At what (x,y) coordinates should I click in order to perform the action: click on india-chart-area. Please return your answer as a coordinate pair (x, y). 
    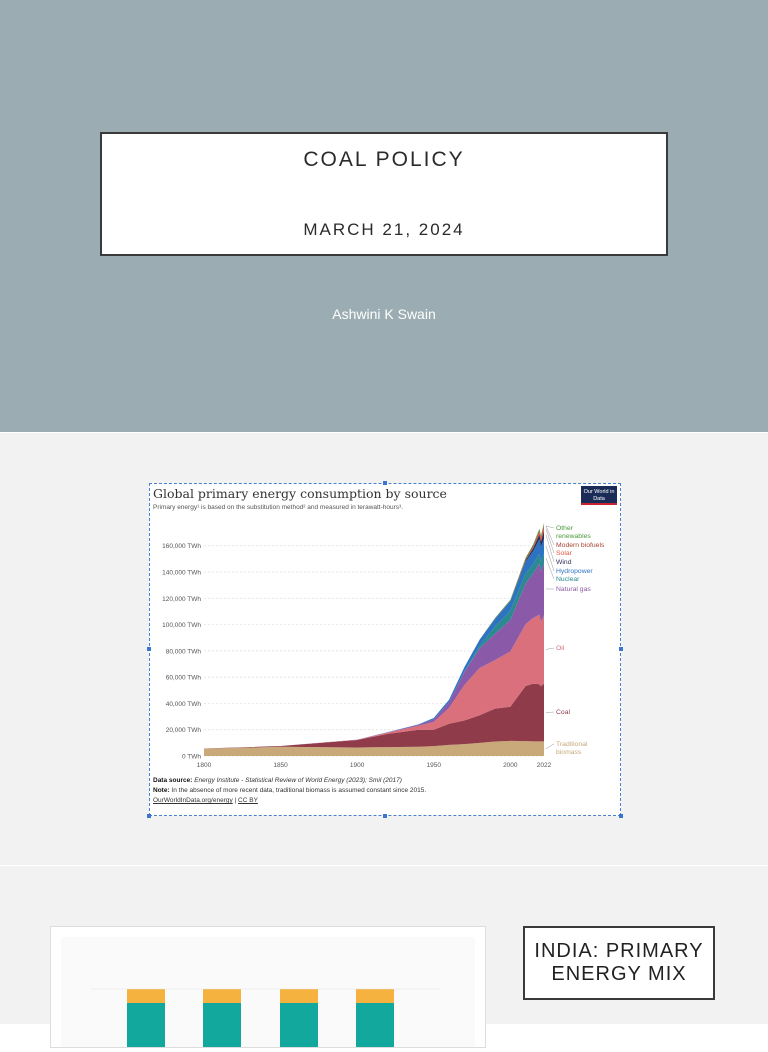
    Looking at the image, I should click on (268, 992).